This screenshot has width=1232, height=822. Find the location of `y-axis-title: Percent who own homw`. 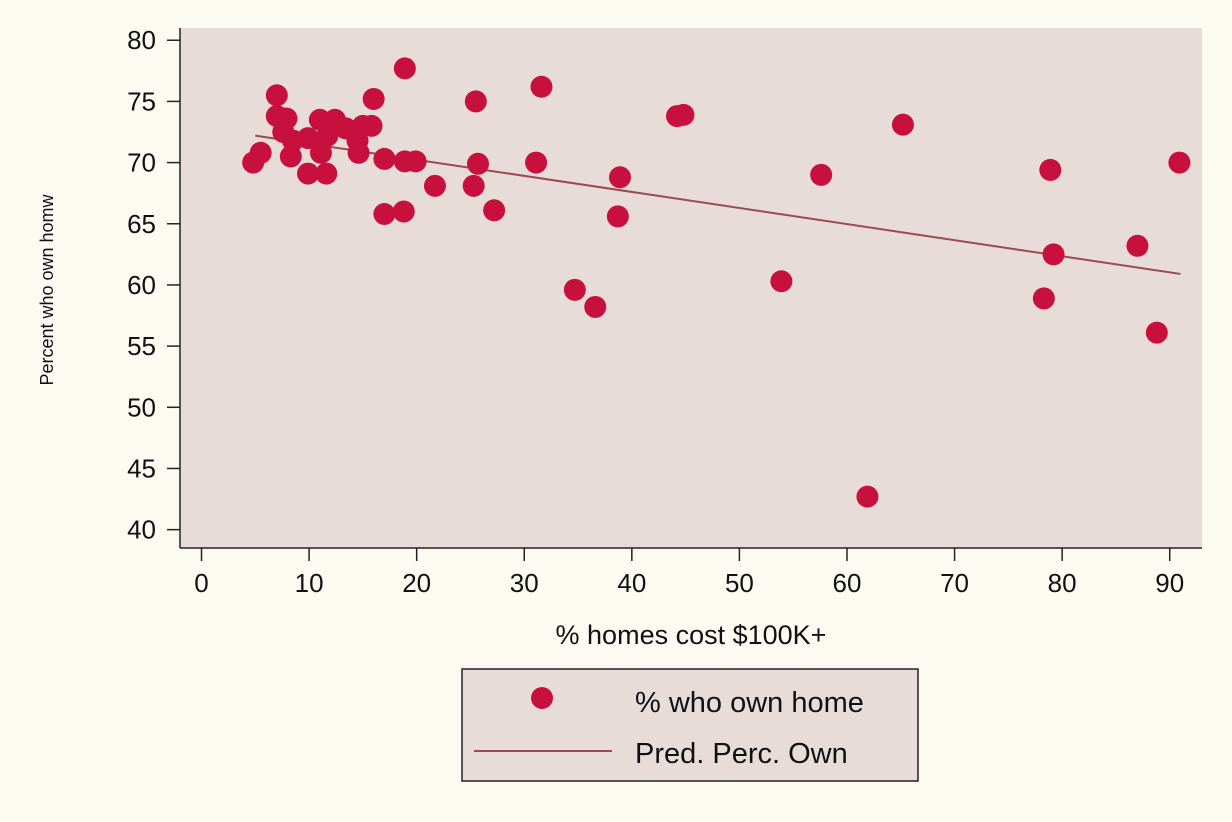

y-axis-title: Percent who own homw is located at coordinates (47, 289).